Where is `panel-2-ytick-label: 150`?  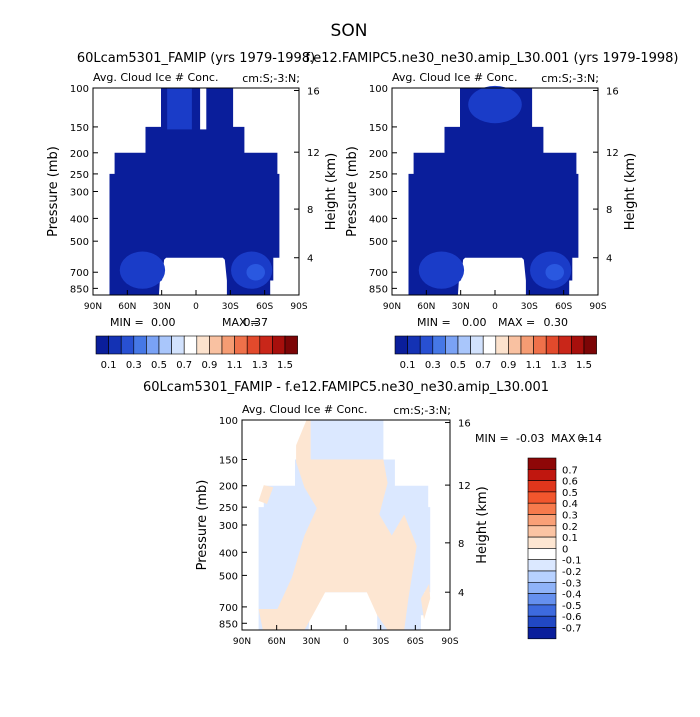 panel-2-ytick-label: 150 is located at coordinates (228, 460).